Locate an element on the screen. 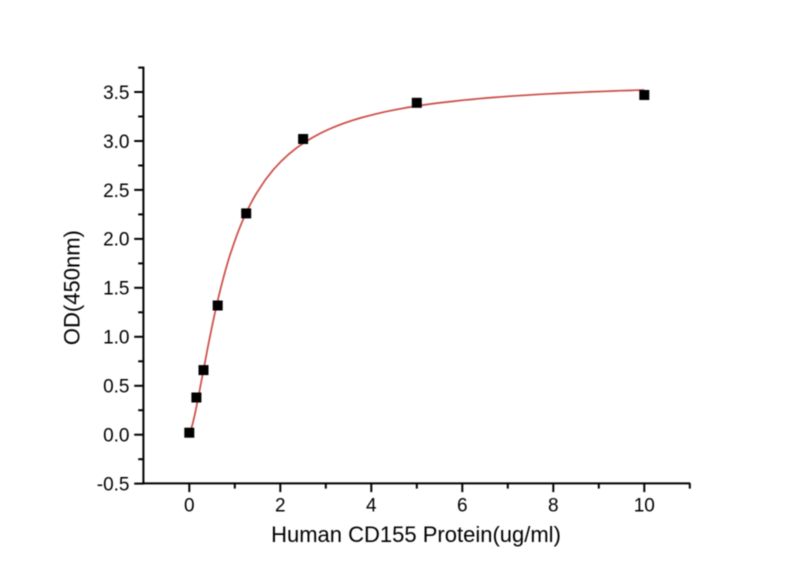  svg-text: 0.0 is located at coordinates (116, 436).